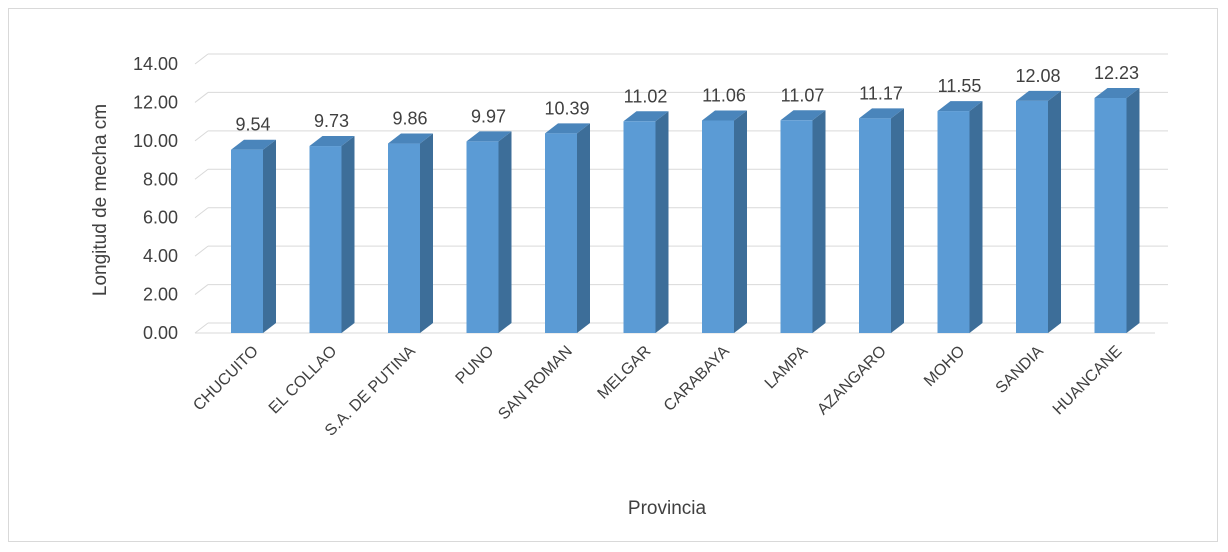 This screenshot has width=1228, height=552. Describe the element at coordinates (724, 95) in the screenshot. I see `data-label: 11.06` at that location.